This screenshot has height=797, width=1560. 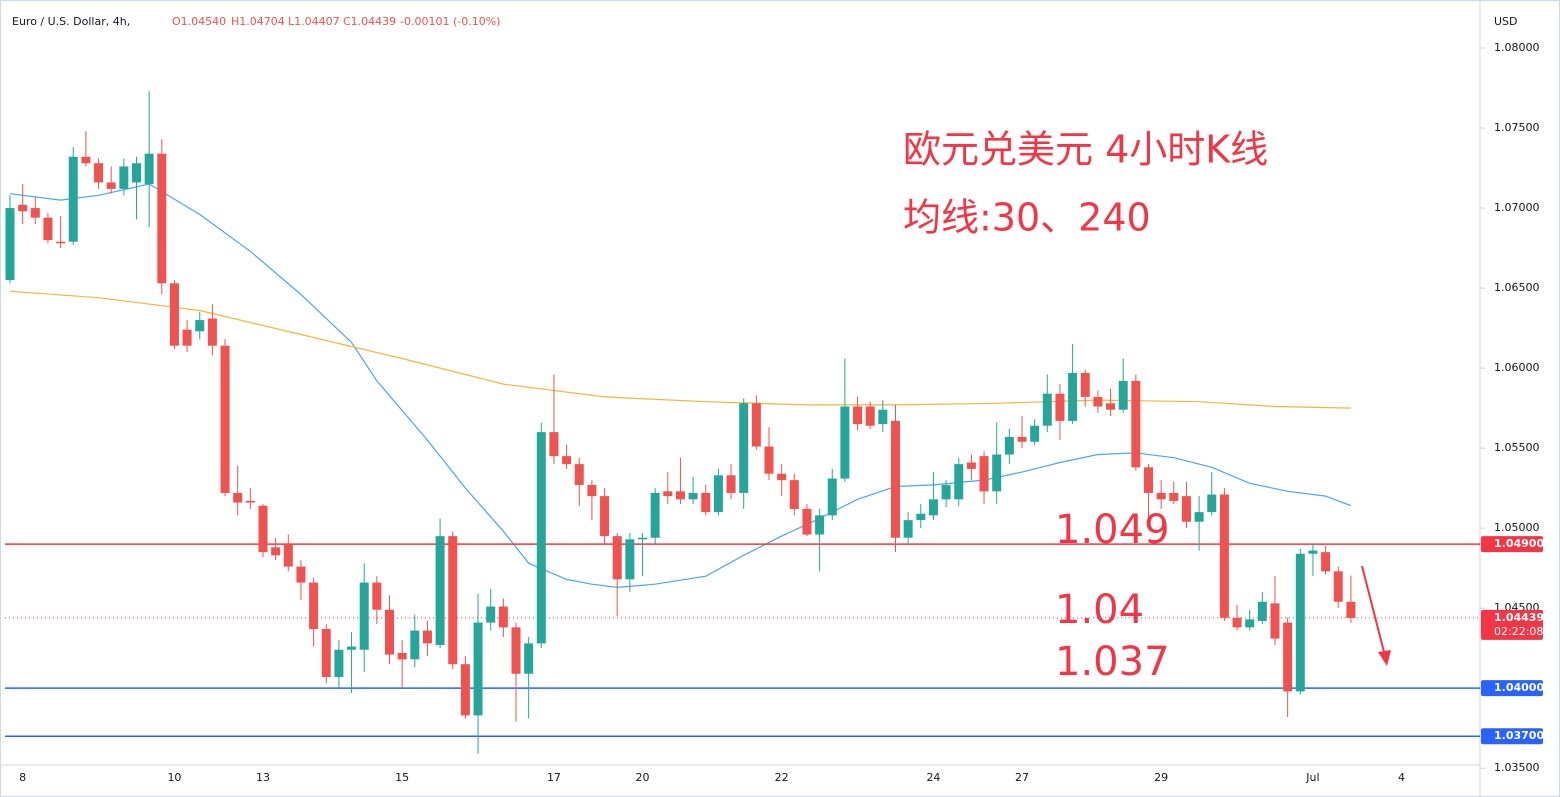 What do you see at coordinates (1027, 218) in the screenshot?
I see `chart-subtitle: 均线:30、240` at bounding box center [1027, 218].